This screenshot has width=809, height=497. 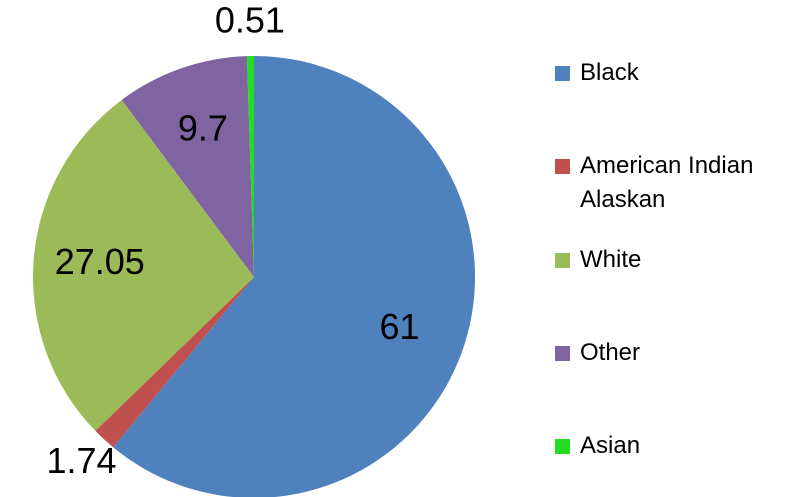 What do you see at coordinates (203, 128) in the screenshot?
I see `data-label: 9.7` at bounding box center [203, 128].